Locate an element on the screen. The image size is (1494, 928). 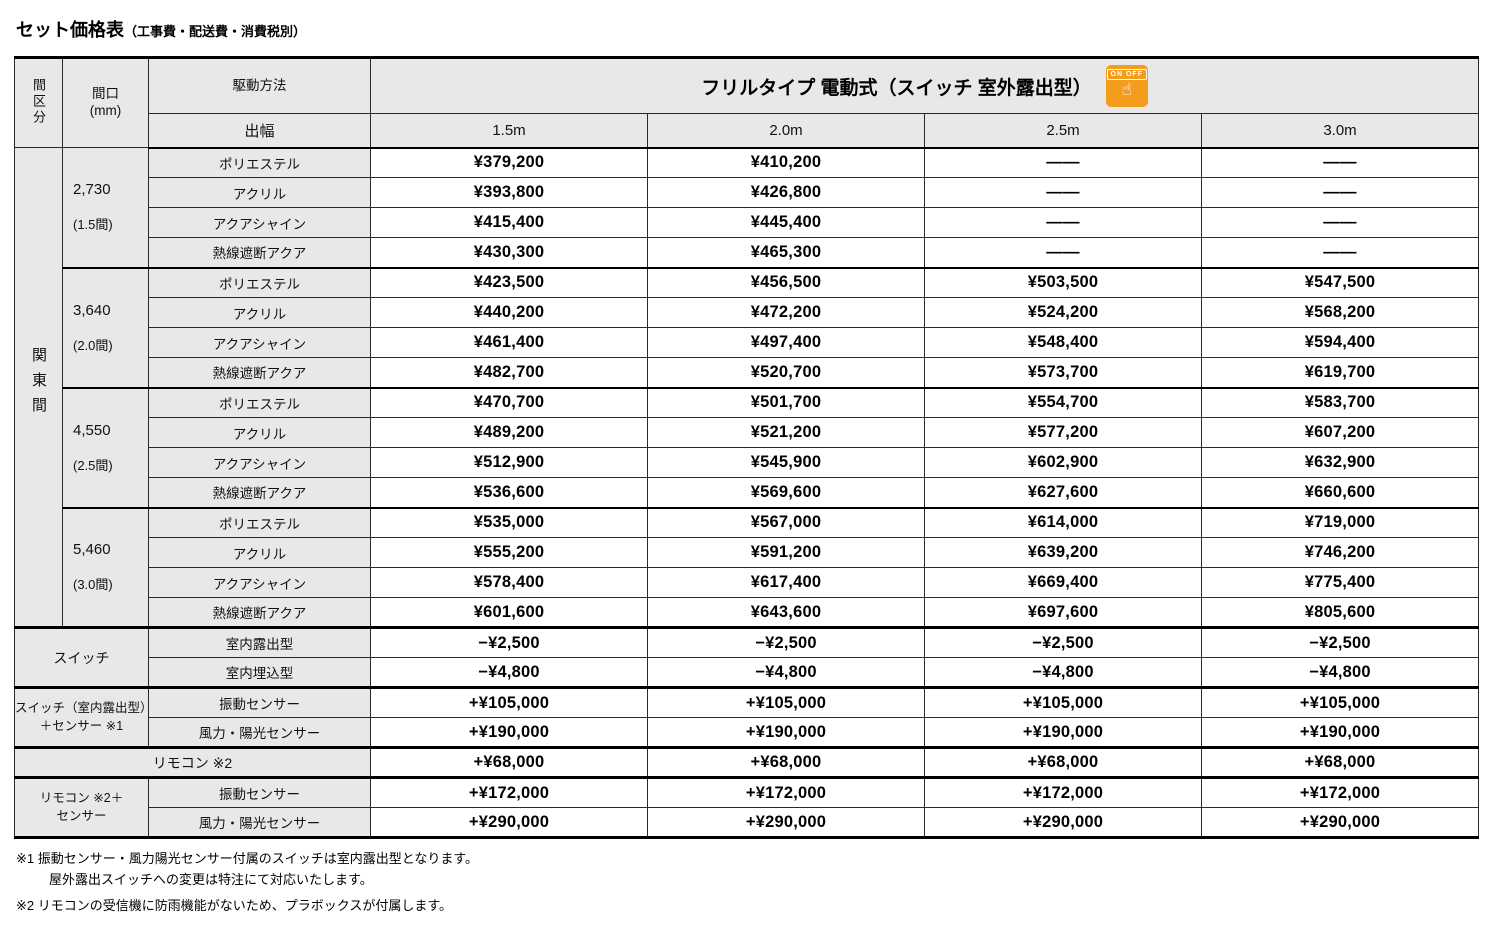
header-depth-3-0m: 3.0m is located at coordinates (1340, 131).